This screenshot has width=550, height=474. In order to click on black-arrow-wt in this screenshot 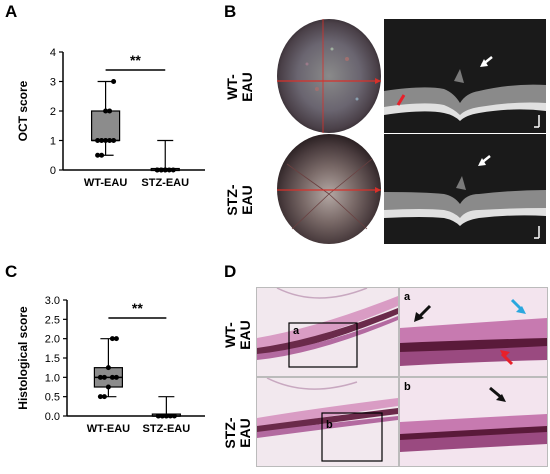, I will do `click(419, 317)`.